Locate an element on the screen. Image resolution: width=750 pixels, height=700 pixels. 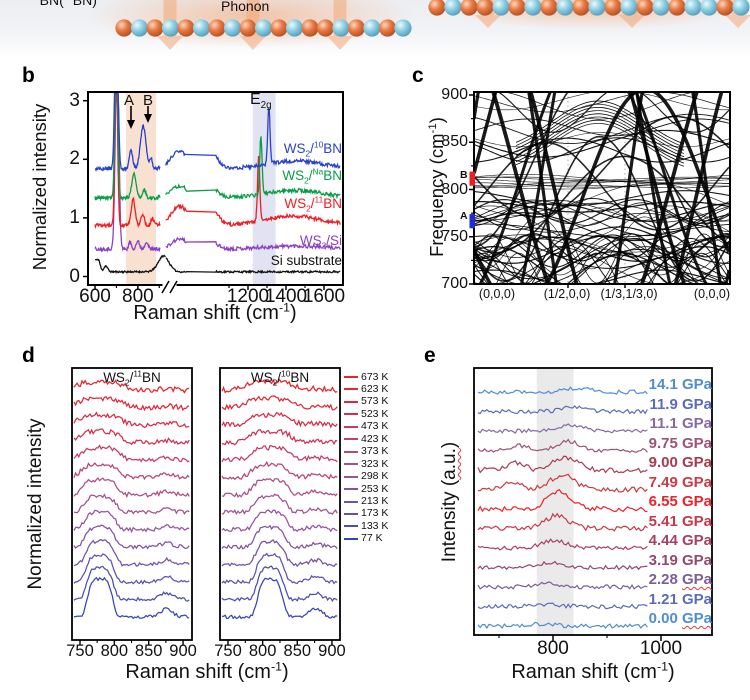
panel-d-ylabel: Normalized intensity is located at coordinates (35, 504).